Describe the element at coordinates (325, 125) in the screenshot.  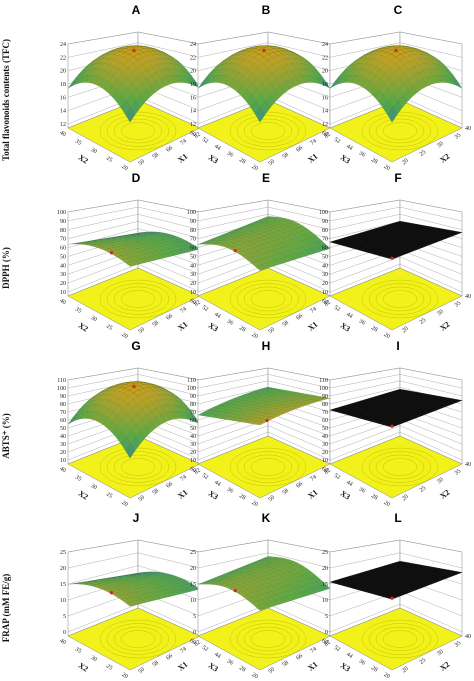
I see `z-tick-label: 12` at that location.